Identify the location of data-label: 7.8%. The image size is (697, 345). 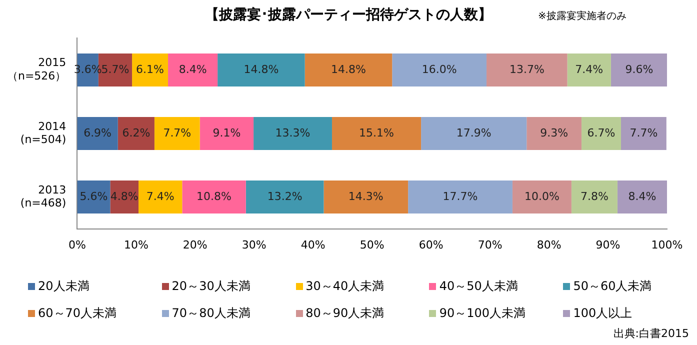
(594, 196).